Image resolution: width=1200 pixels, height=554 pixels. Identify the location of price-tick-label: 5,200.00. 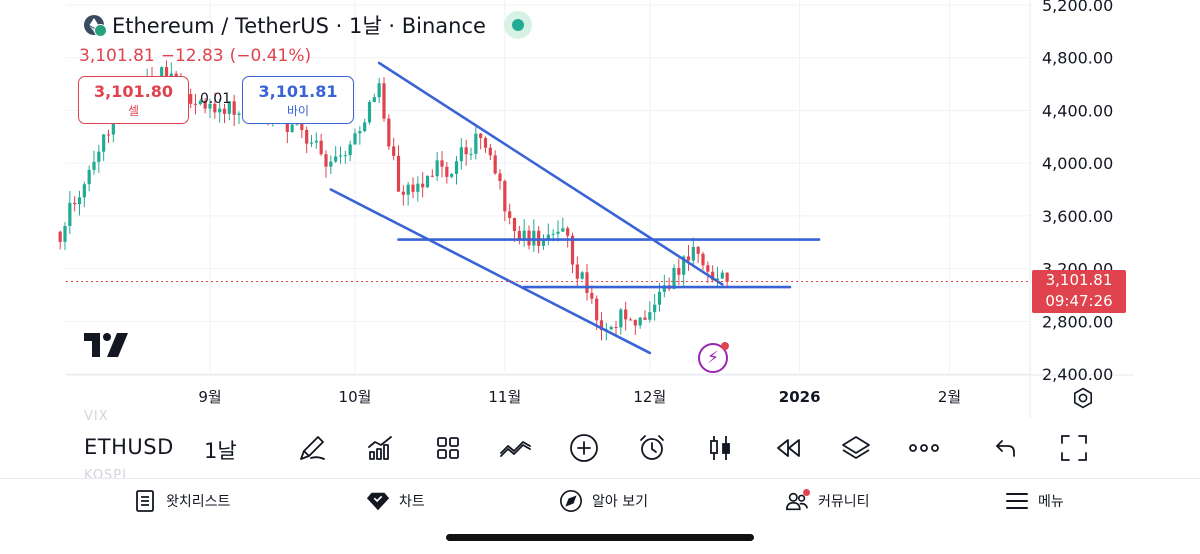
(1077, 7).